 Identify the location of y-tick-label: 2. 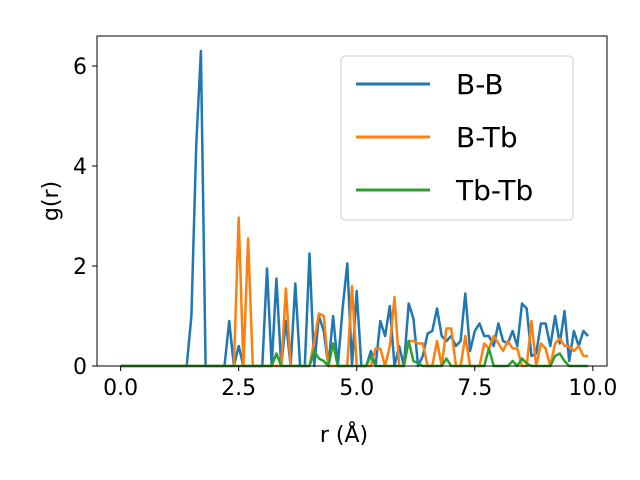
(80, 267).